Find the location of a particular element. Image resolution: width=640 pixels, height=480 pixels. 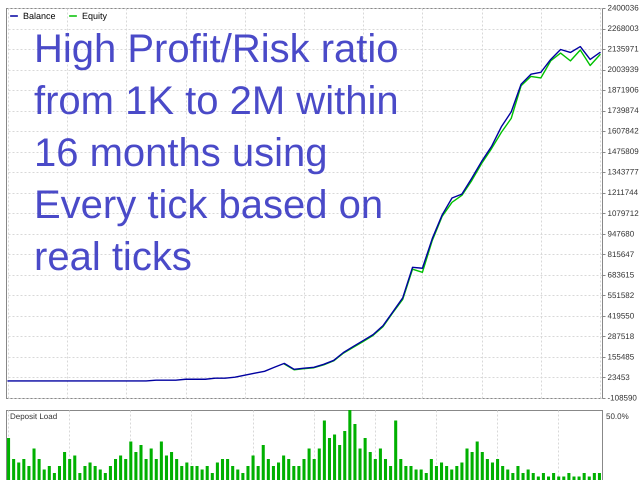

legend-label: Balance is located at coordinates (39, 16).